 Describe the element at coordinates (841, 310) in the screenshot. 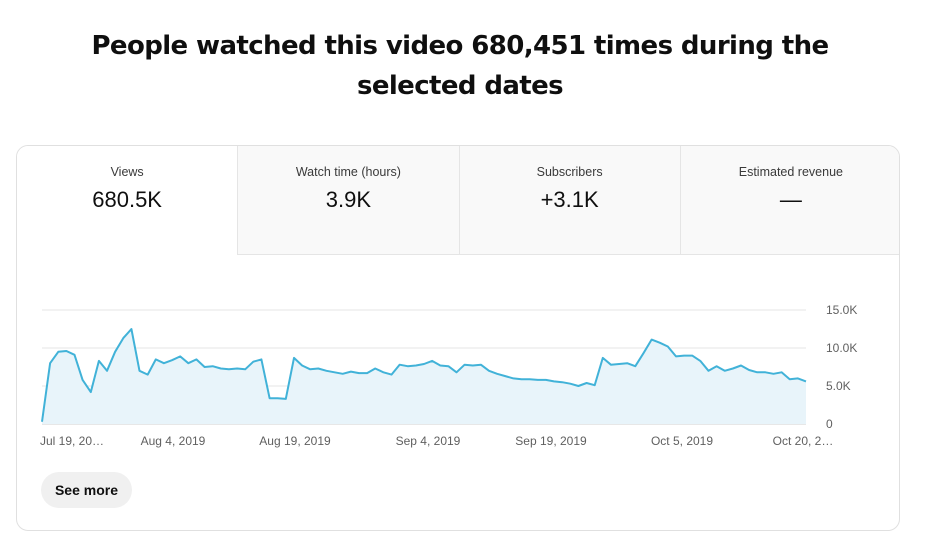

I see `y-tick-label: 15.0K` at that location.